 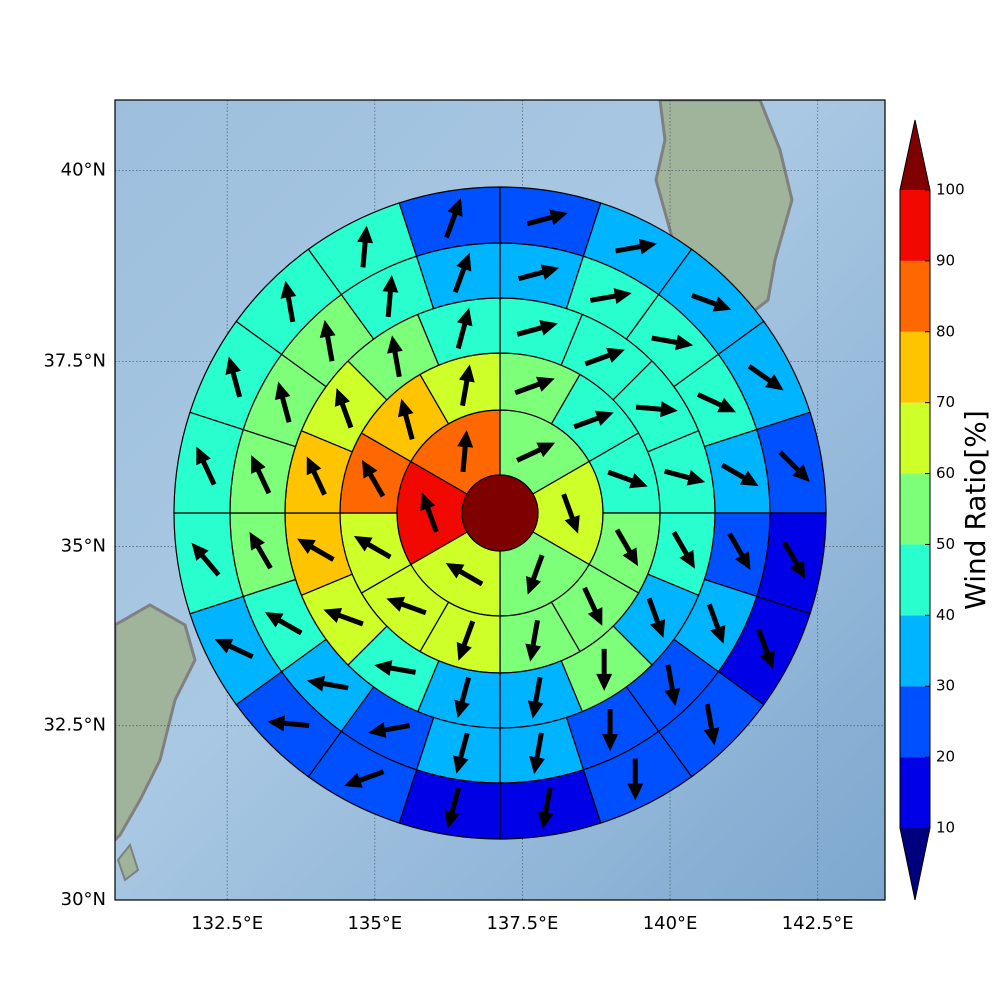 What do you see at coordinates (932, 510) in the screenshot?
I see `colorbar: 10 20 30 40 50 60 70 80 90 100` at bounding box center [932, 510].